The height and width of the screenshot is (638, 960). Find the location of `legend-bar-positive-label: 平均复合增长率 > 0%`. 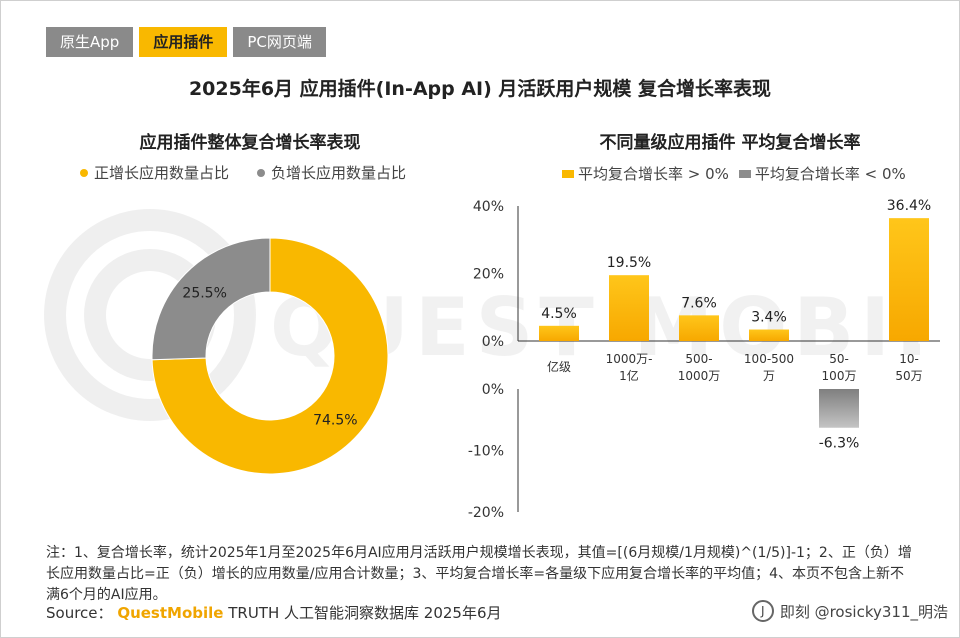

legend-bar-positive-label: 平均复合增长率 > 0% is located at coordinates (653, 174).